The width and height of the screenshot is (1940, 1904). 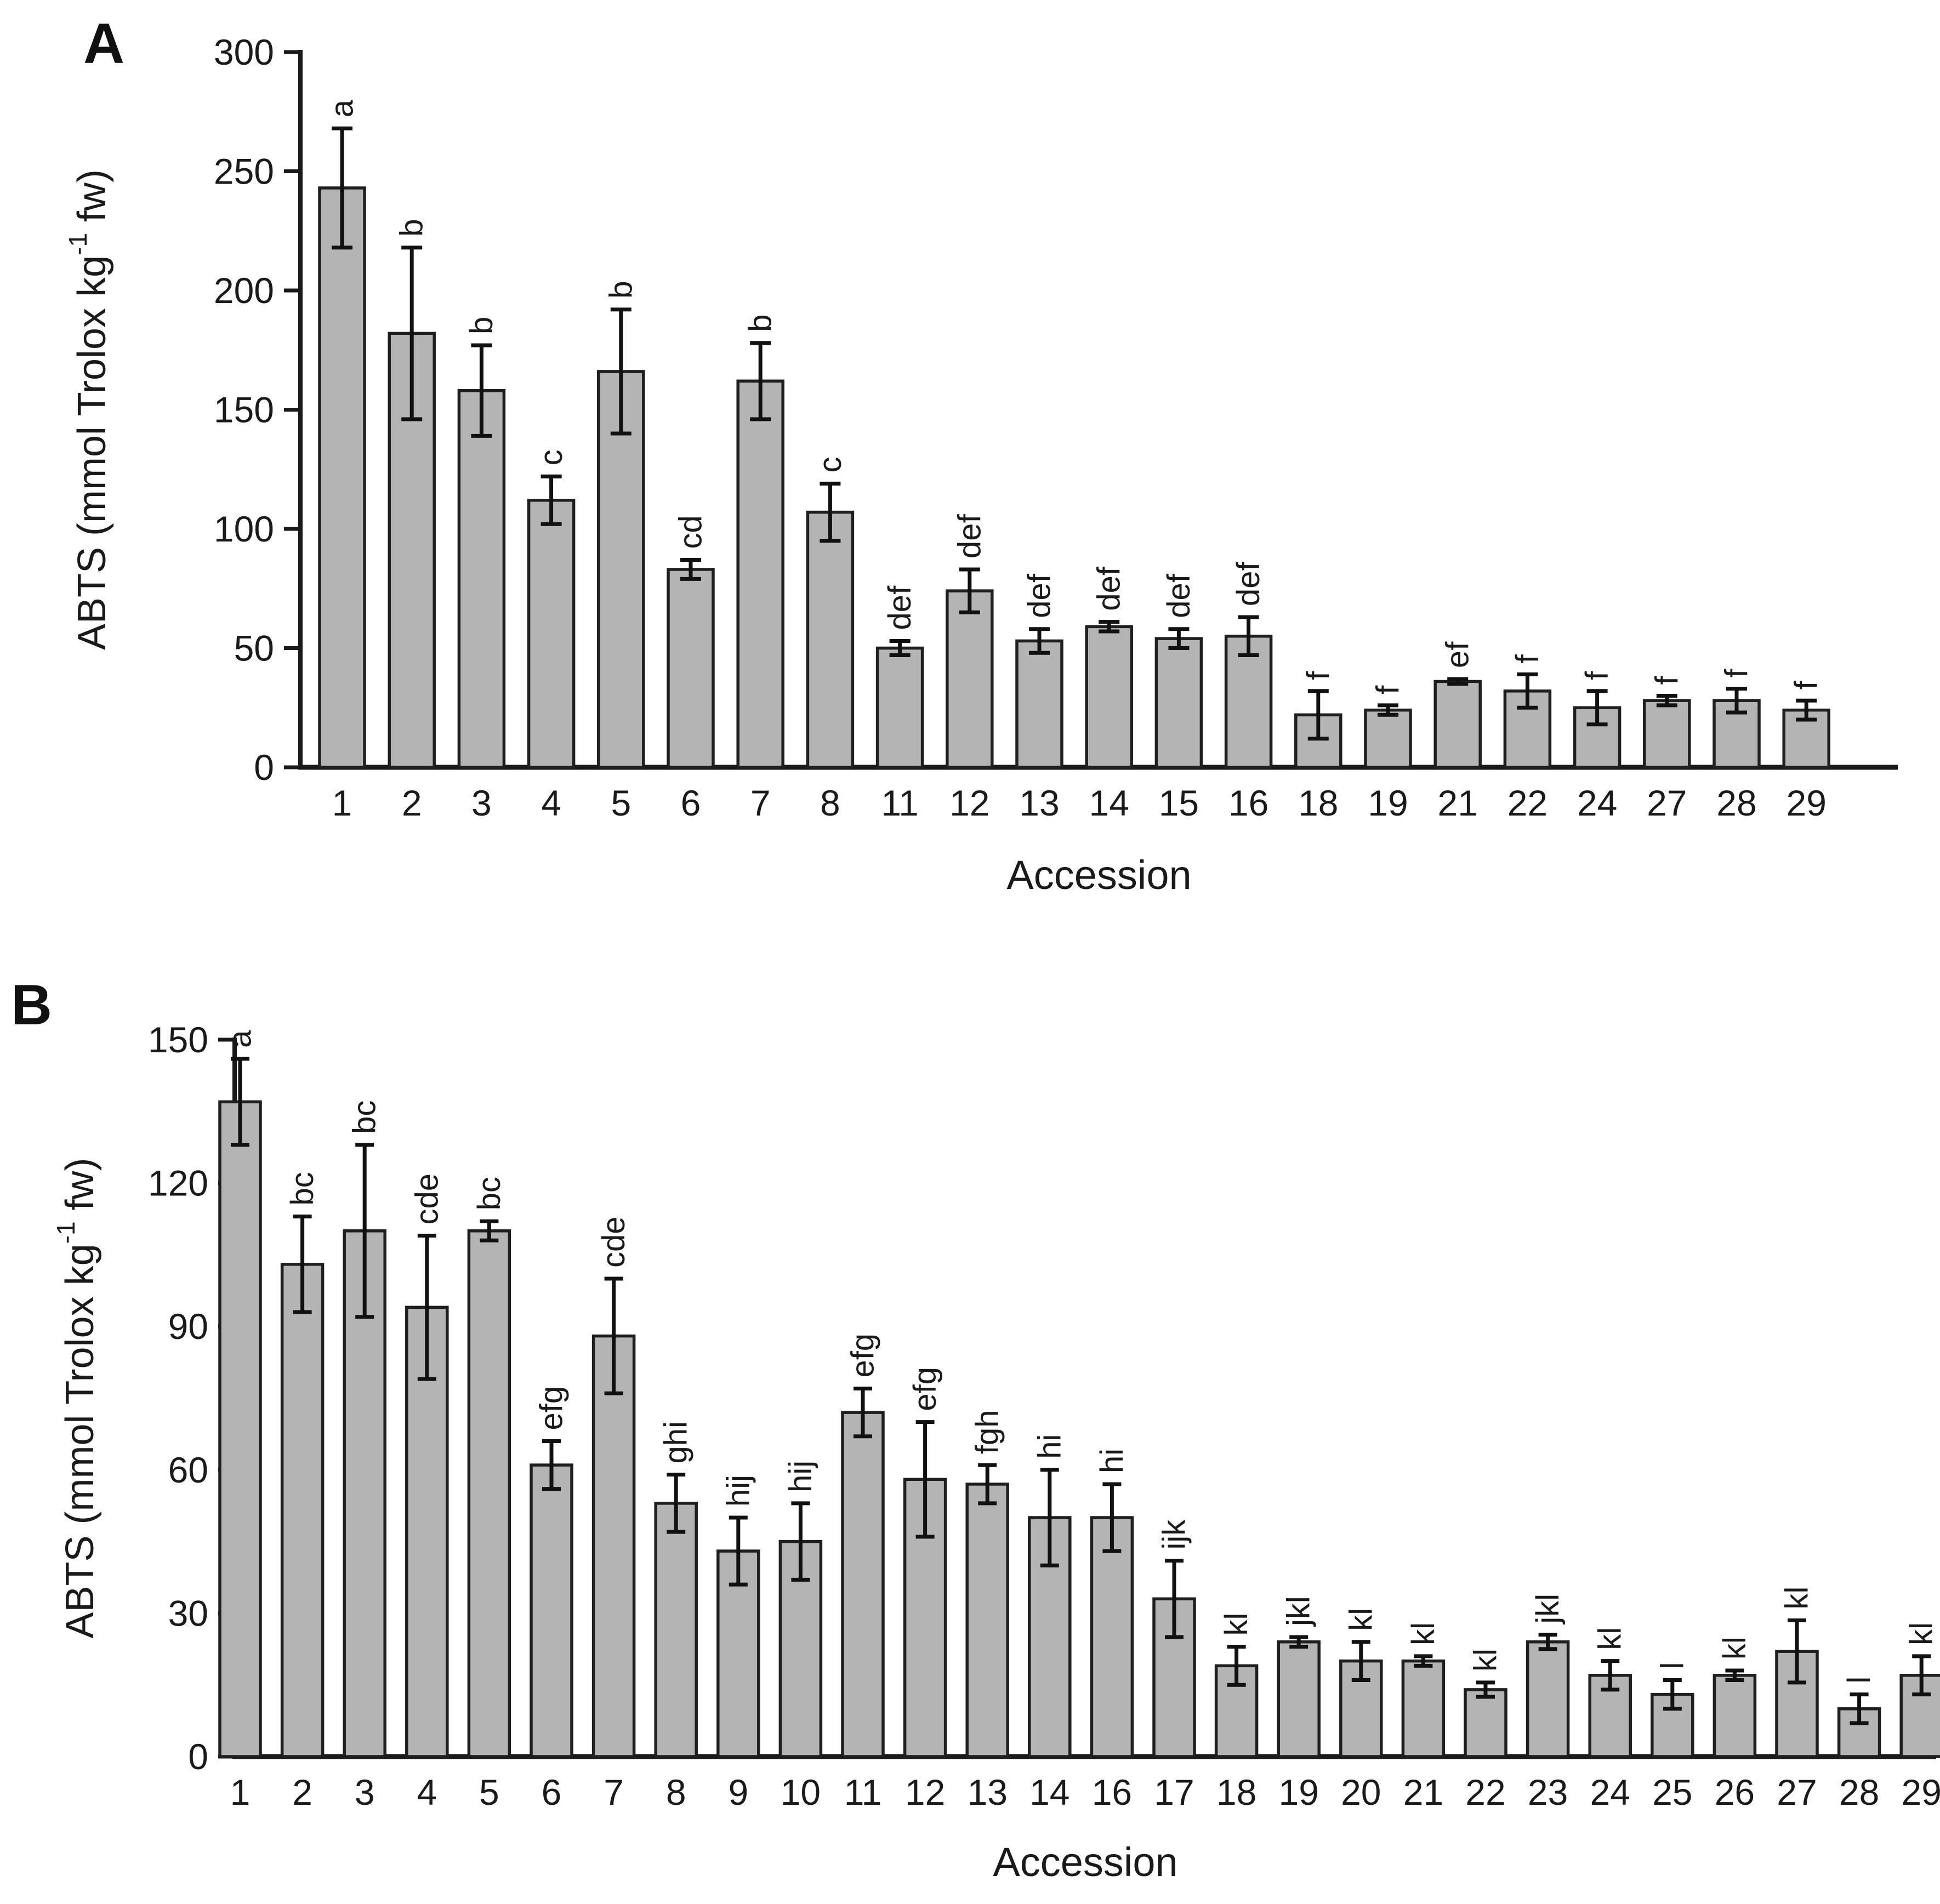 I want to click on sig-letter: bc, so click(x=489, y=1193).